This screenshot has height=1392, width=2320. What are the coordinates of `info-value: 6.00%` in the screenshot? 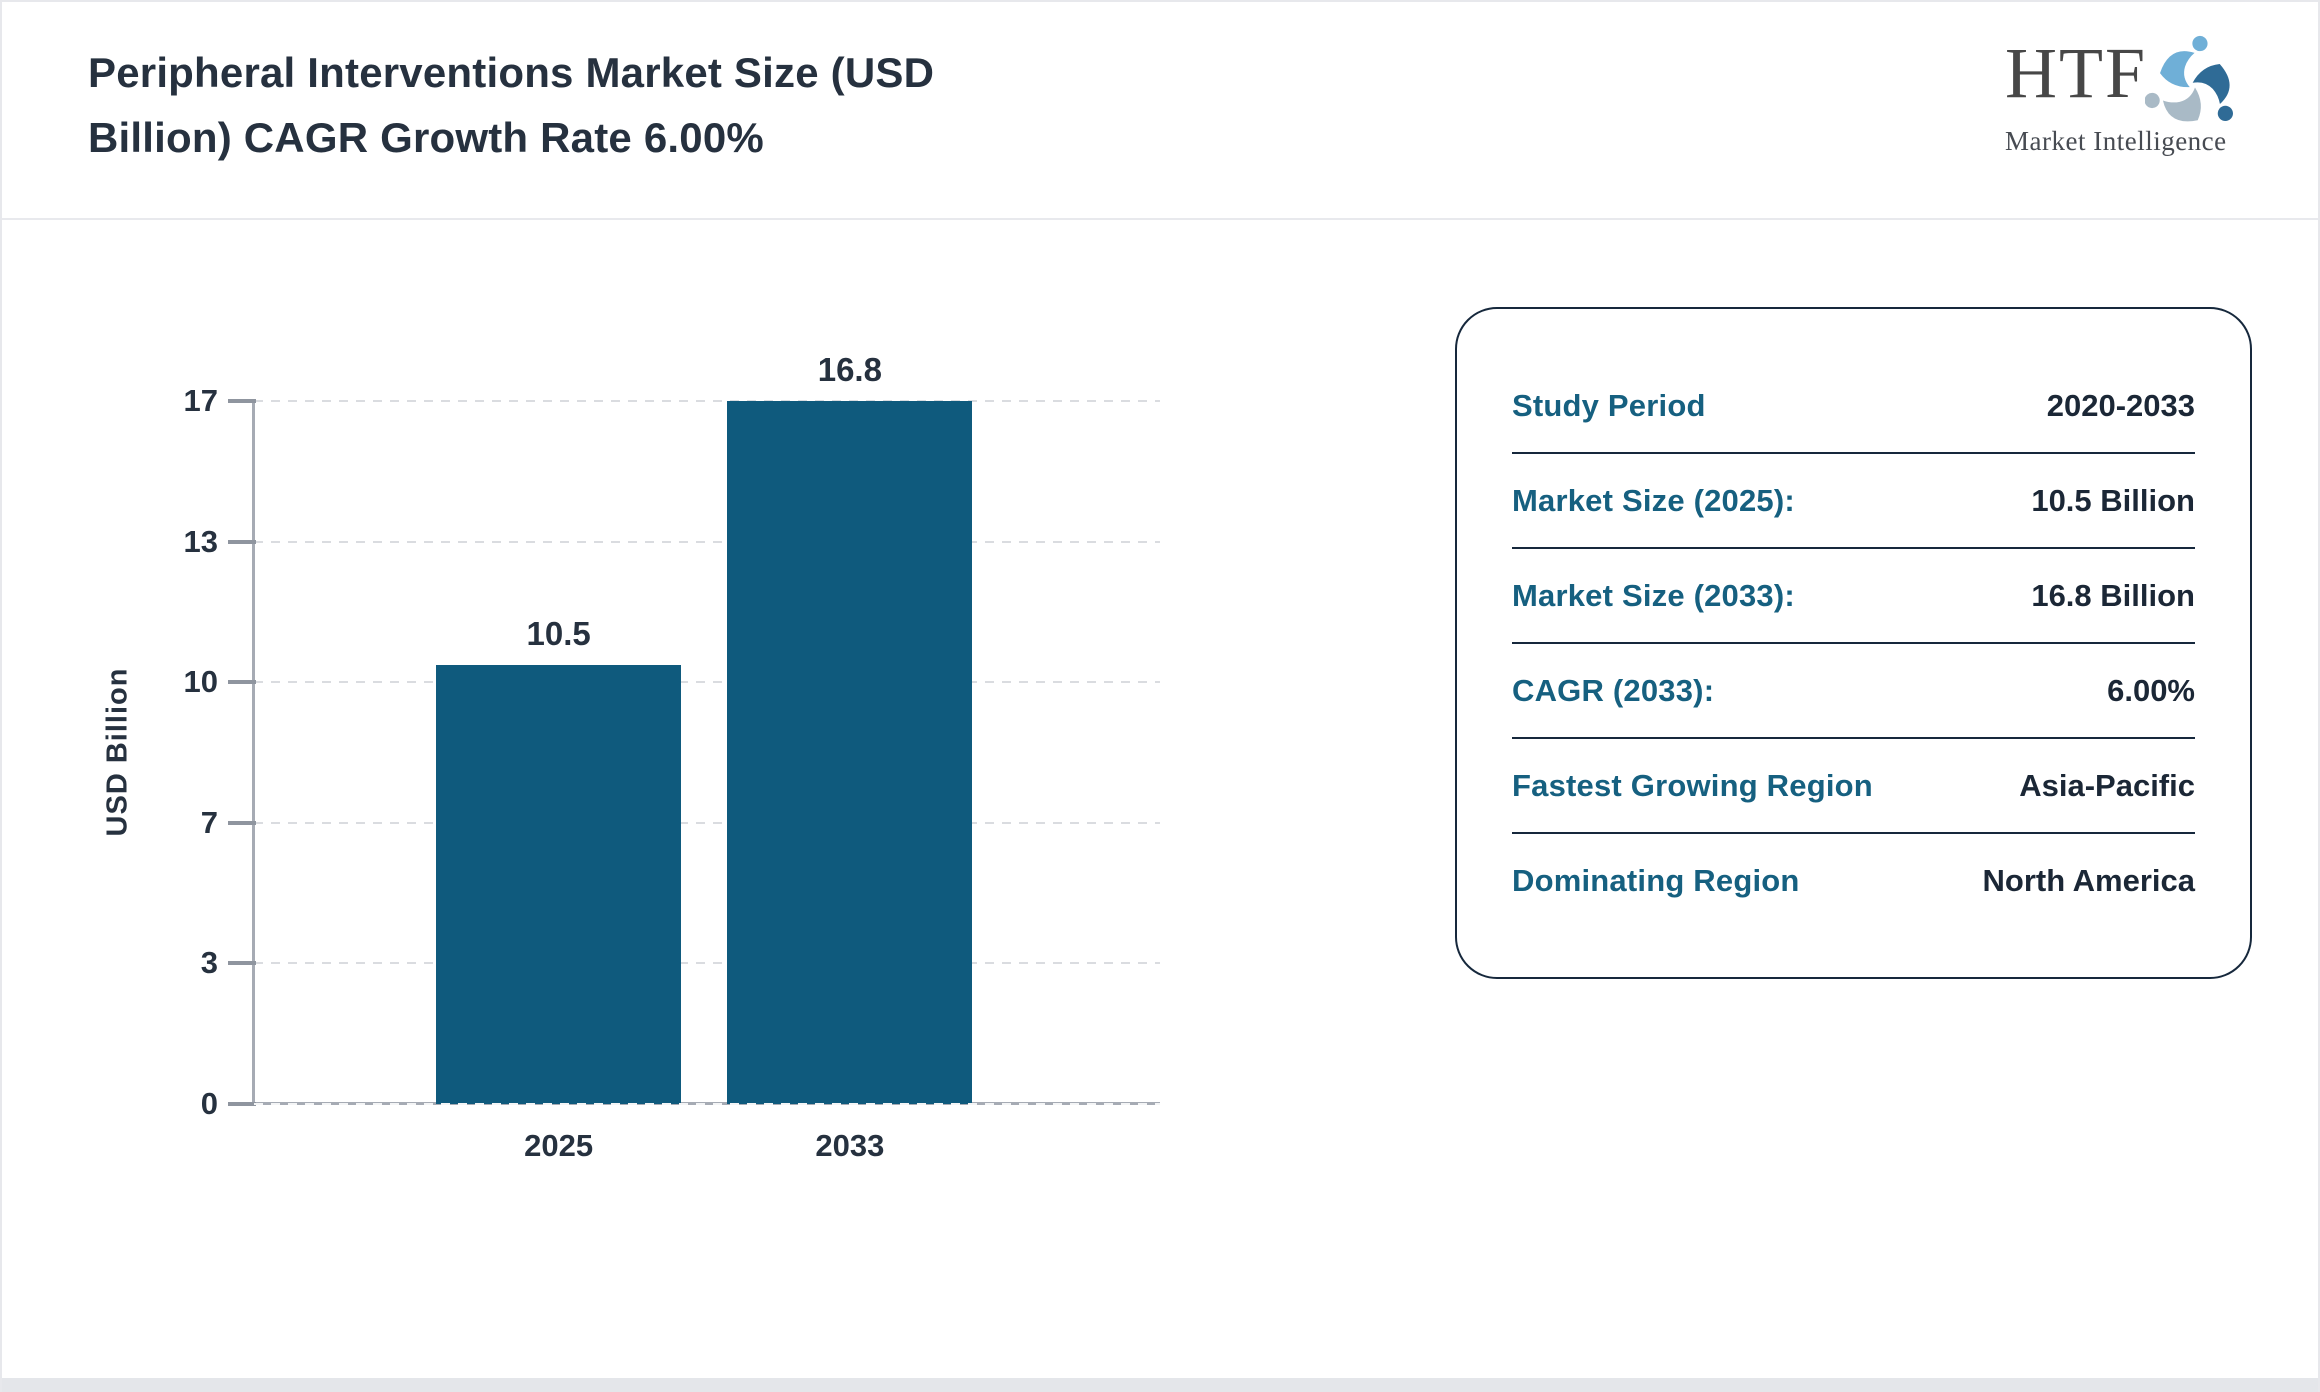 It's located at (2151, 690).